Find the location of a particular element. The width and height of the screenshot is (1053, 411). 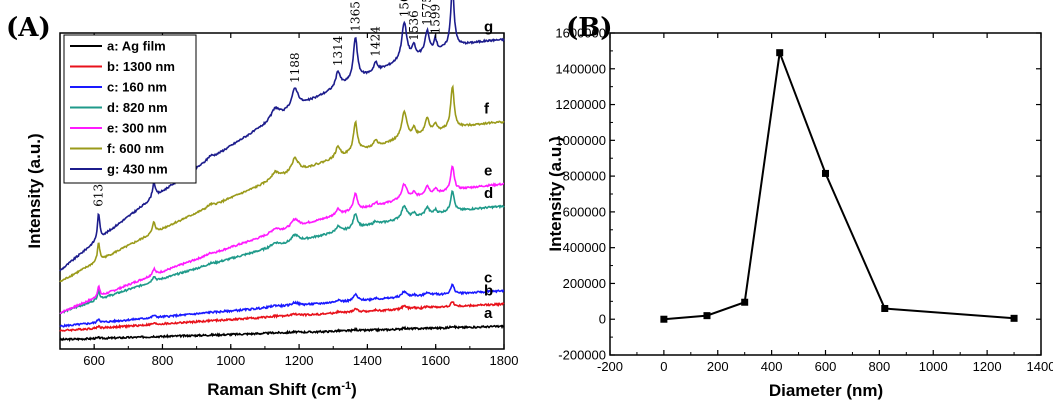

a-x-tick-label: 1600 is located at coordinates (435, 360).